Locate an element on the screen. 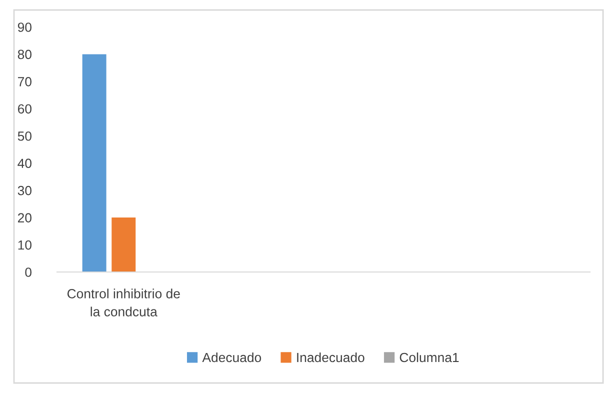 This screenshot has height=393, width=604. y-tick-label: 0 is located at coordinates (28, 272).